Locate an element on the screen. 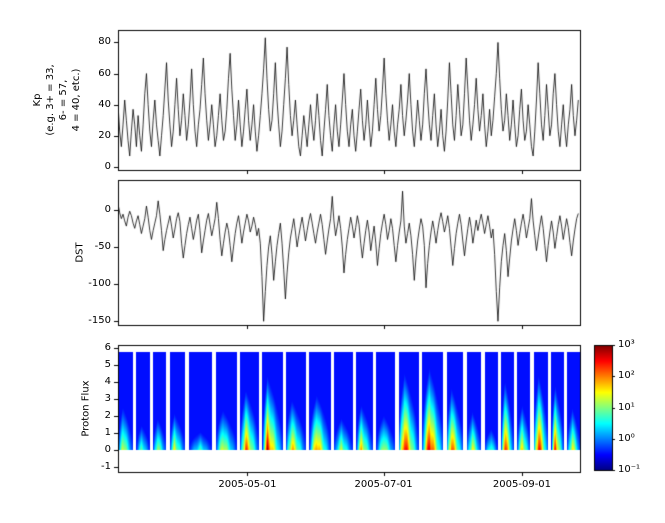  y-tick-label: 20 is located at coordinates (104, 135).